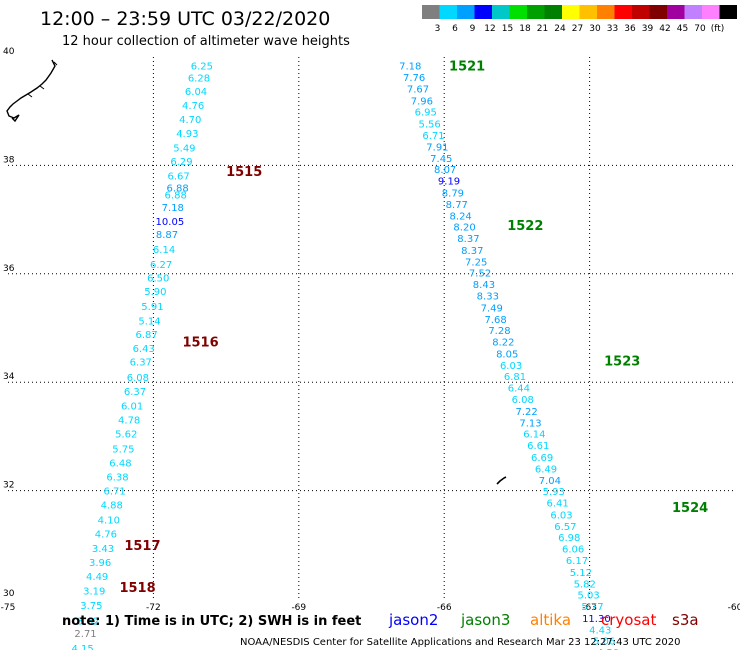  Describe the element at coordinates (526, 412) in the screenshot. I see `wave-height-label: 7.22` at that location.